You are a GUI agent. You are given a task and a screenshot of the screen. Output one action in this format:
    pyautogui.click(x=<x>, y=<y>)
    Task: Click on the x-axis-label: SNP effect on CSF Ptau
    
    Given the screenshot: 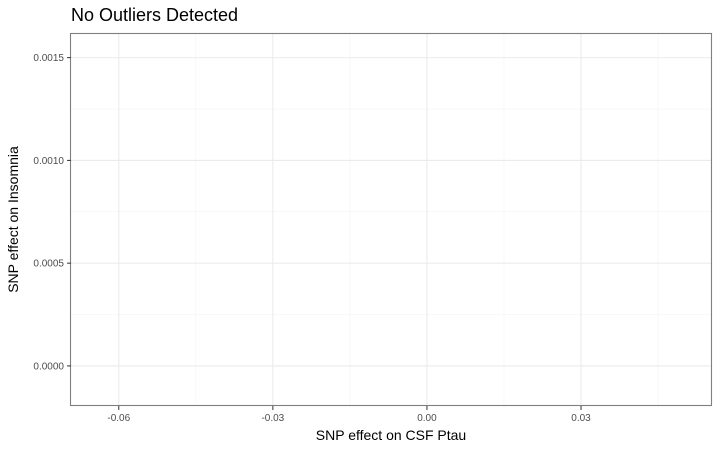 What is the action you would take?
    pyautogui.click(x=391, y=435)
    